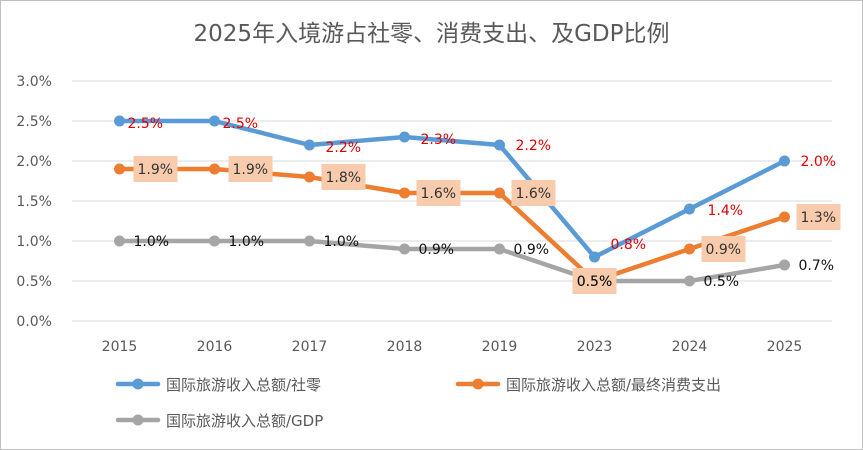 Image resolution: width=863 pixels, height=450 pixels. What do you see at coordinates (120, 347) in the screenshot?
I see `x-tick-label: 2015` at bounding box center [120, 347].